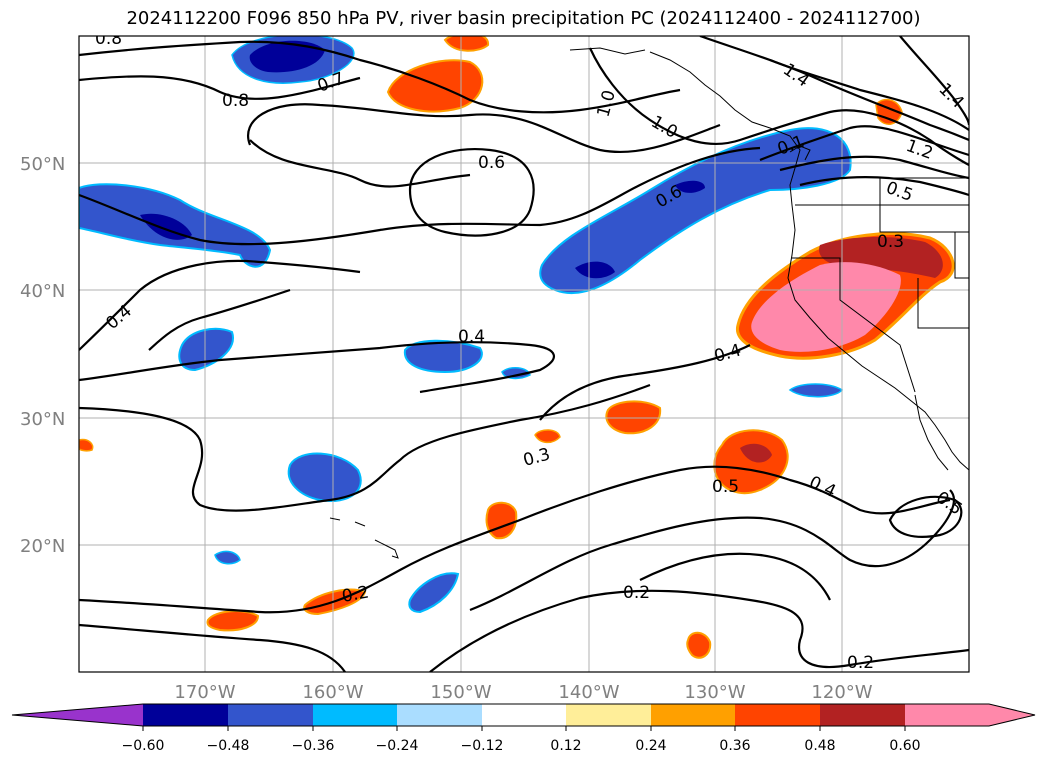 The image size is (1047, 765). What do you see at coordinates (734, 746) in the screenshot?
I see `colorbar-tick: 0.36` at bounding box center [734, 746].